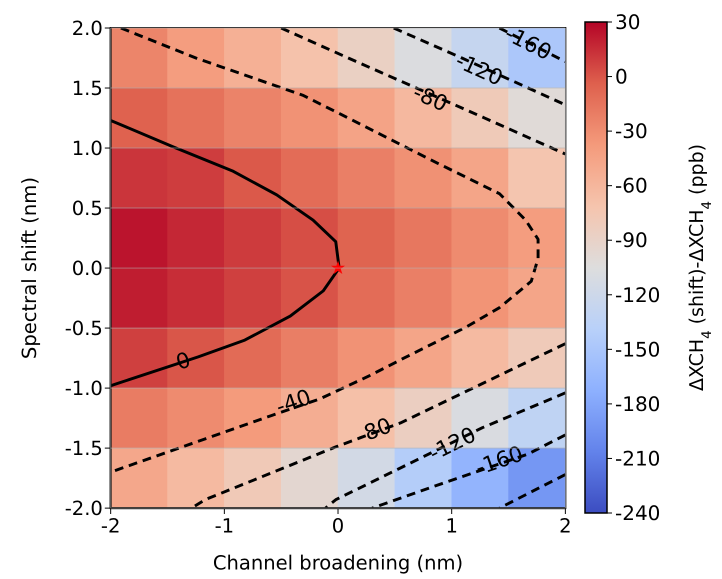  Describe the element at coordinates (631, 240) in the screenshot. I see `color-bar-label: -90` at that location.